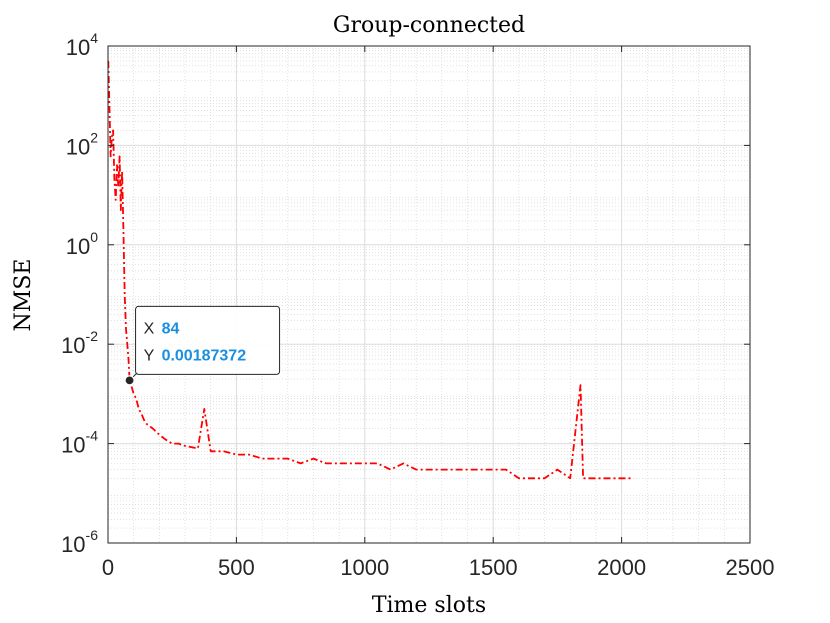 This screenshot has width=830, height=623. Describe the element at coordinates (129, 380) in the screenshot. I see `data-tip-marker` at that location.